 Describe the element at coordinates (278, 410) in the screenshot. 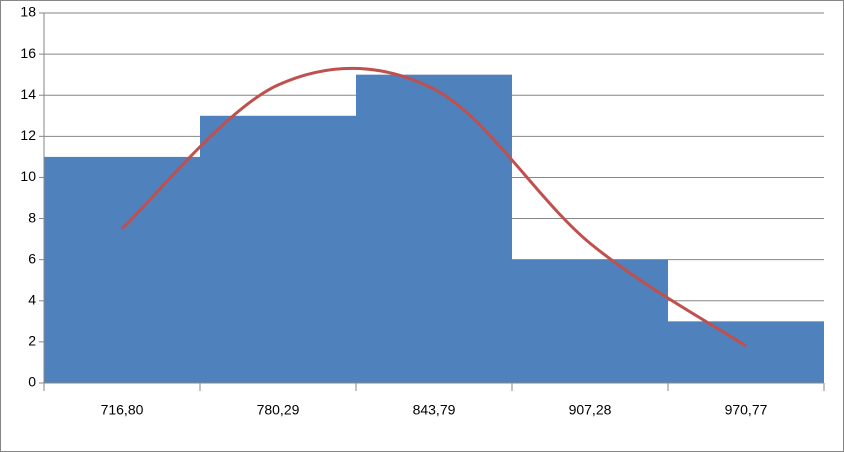

I see `x-tick-label: 780,29` at that location.